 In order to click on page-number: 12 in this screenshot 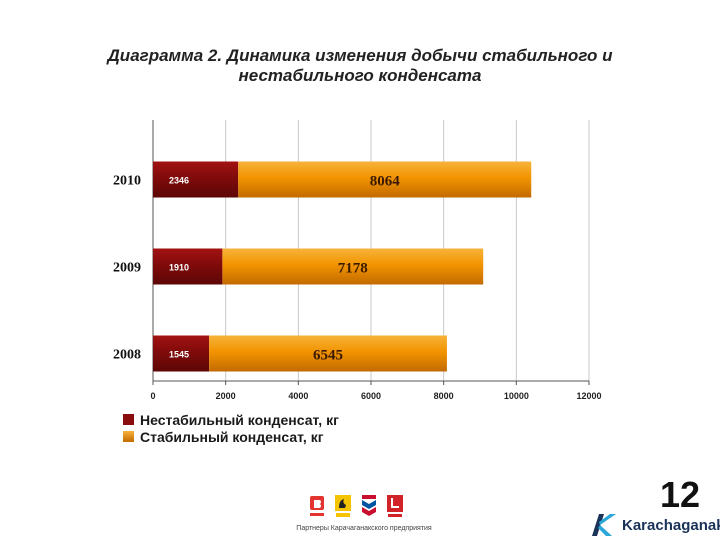, I will do `click(680, 494)`.